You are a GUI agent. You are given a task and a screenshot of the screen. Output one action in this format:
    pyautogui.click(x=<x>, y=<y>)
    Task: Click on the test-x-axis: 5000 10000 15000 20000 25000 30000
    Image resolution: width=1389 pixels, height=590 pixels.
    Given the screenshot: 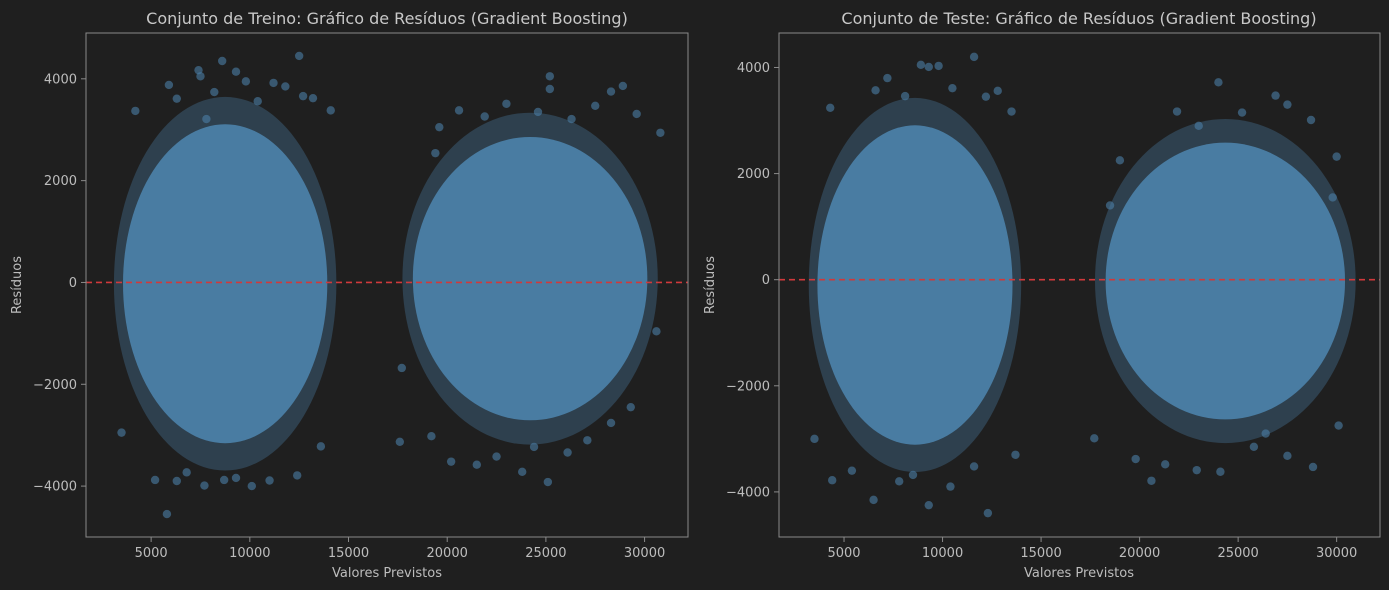 What is the action you would take?
    pyautogui.click(x=1092, y=549)
    